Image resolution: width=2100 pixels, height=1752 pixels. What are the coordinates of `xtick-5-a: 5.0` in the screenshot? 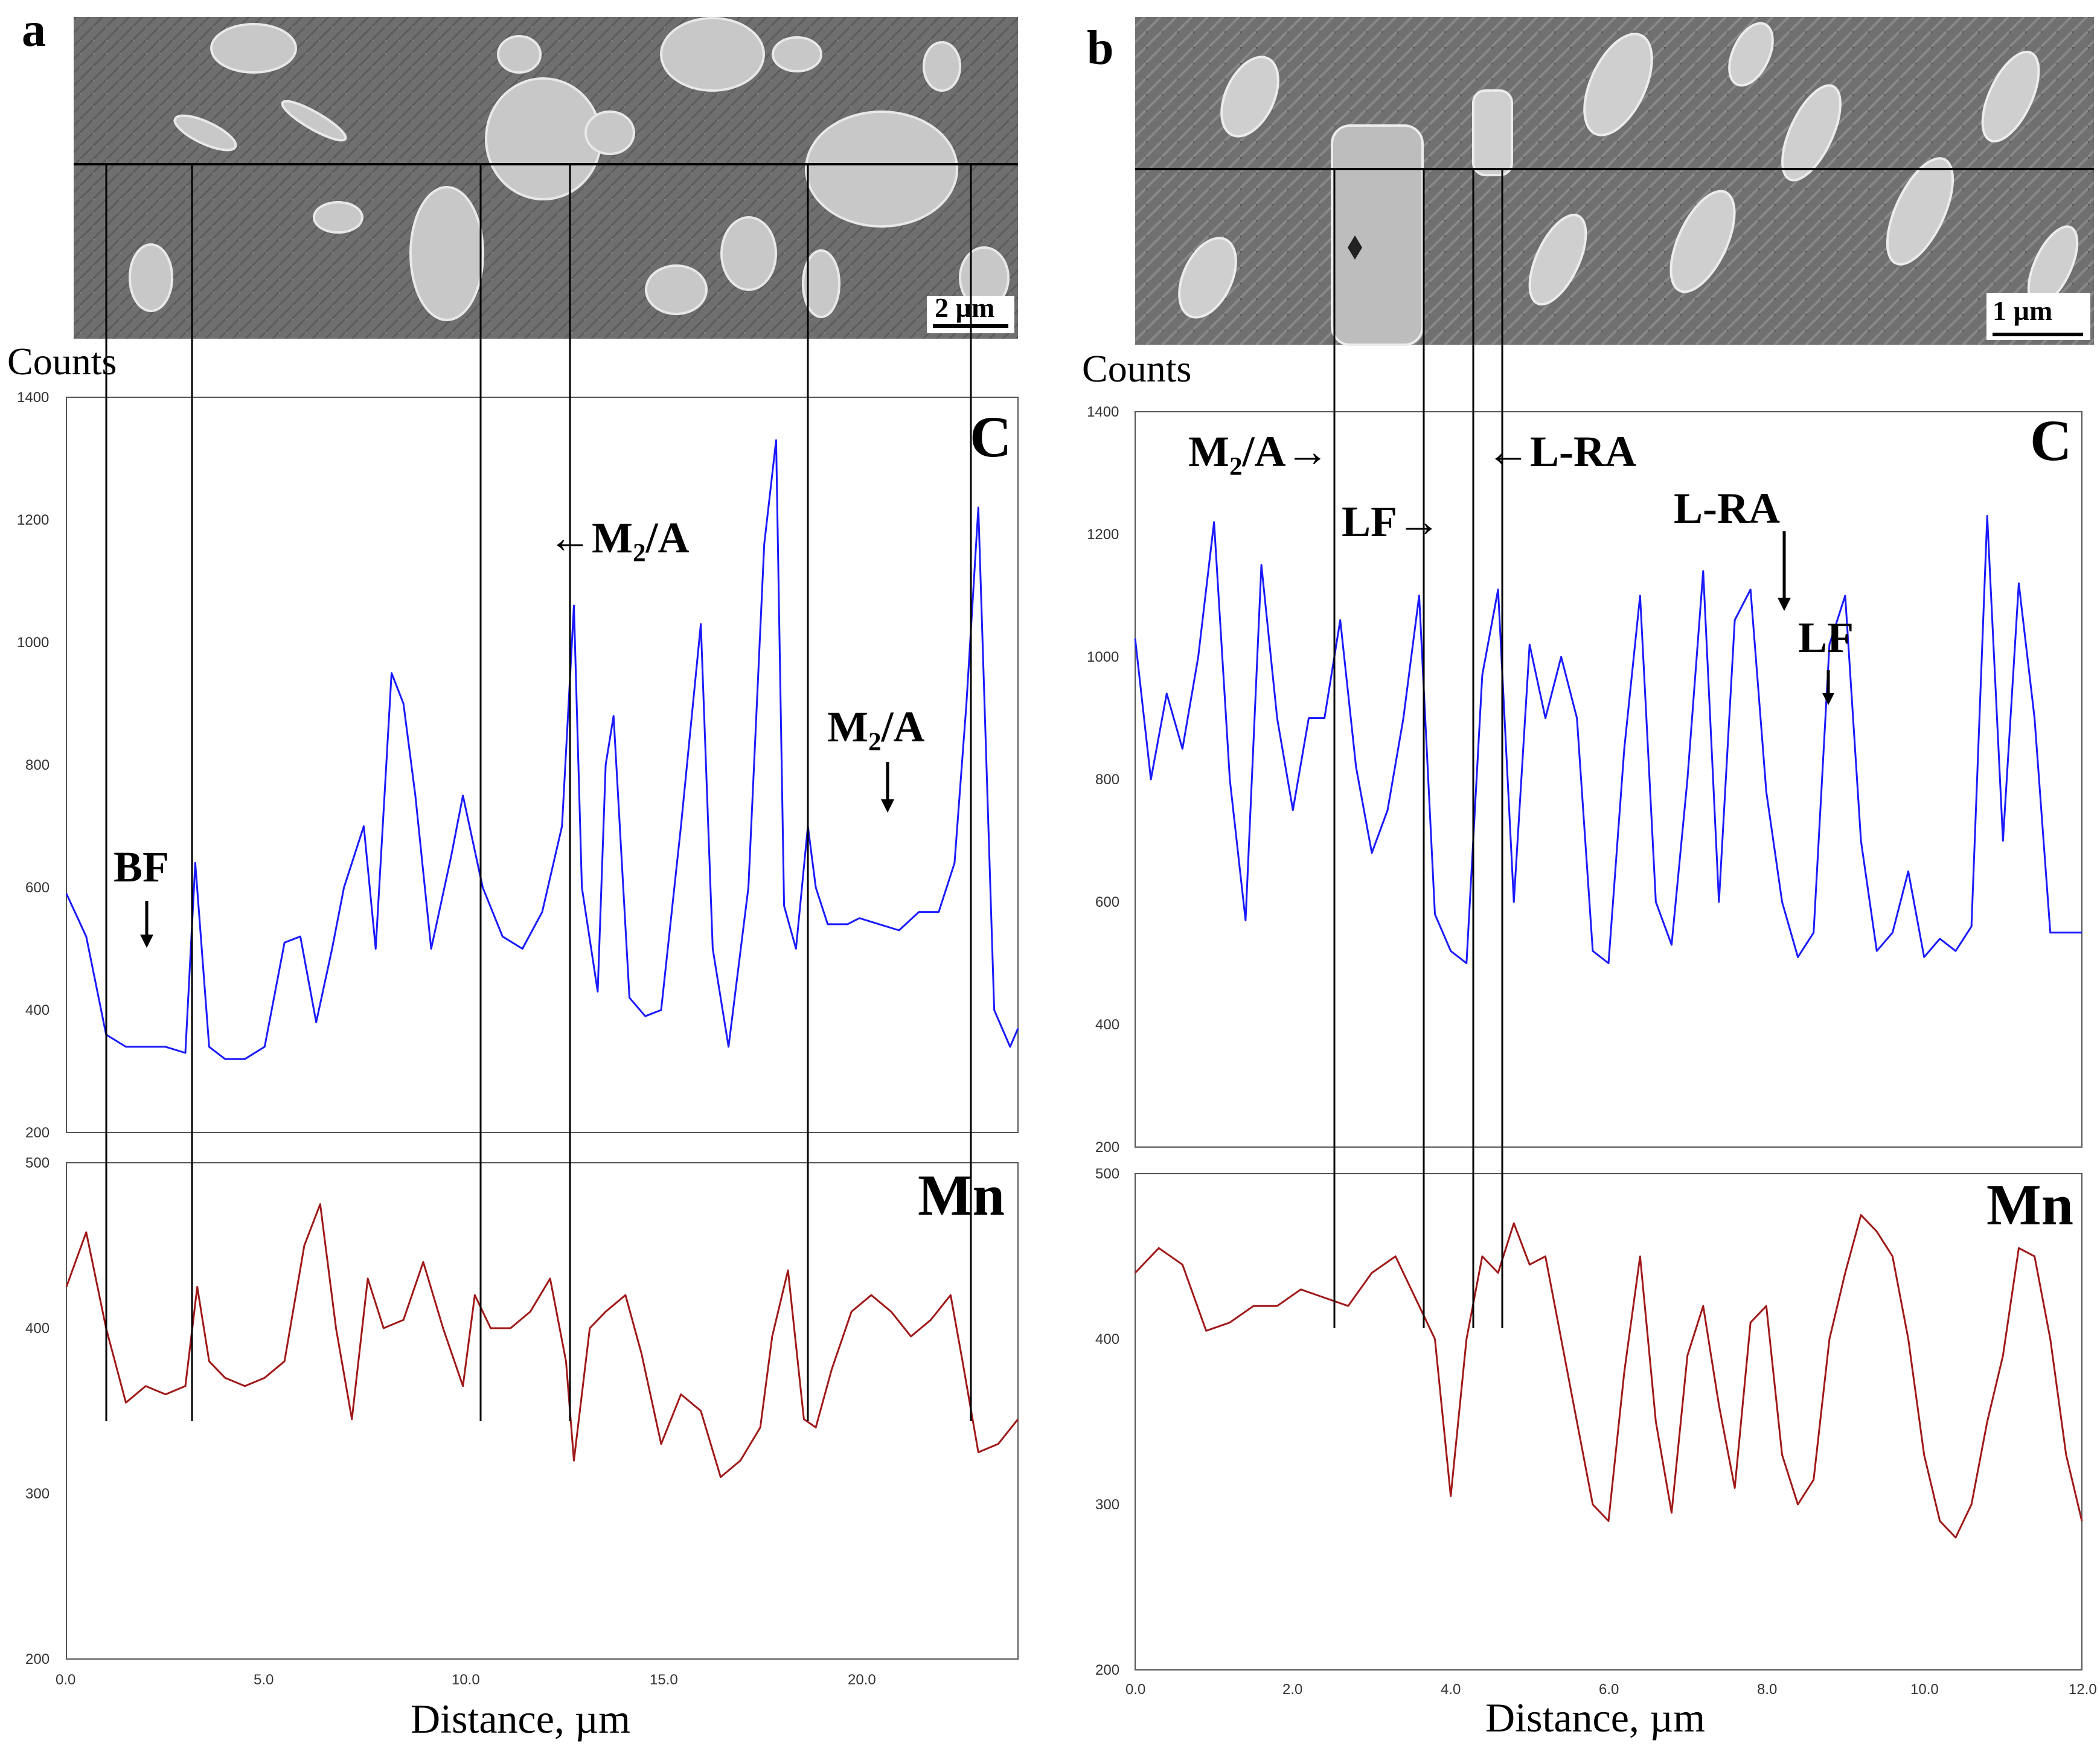 It's located at (264, 1680).